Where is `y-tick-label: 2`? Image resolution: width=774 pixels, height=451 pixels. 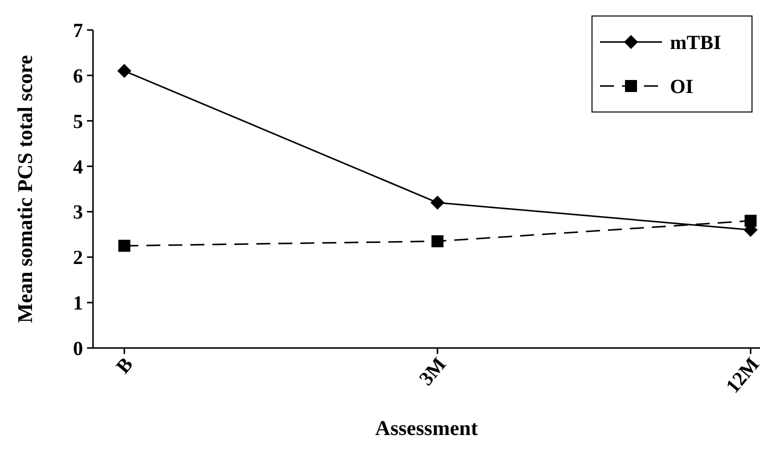
y-tick-label: 2 is located at coordinates (78, 258).